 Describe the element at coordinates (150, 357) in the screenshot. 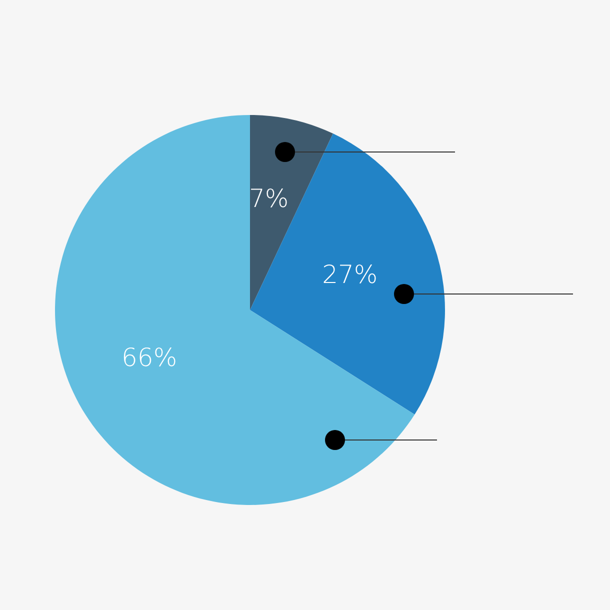

I see `data-label: 66%` at that location.